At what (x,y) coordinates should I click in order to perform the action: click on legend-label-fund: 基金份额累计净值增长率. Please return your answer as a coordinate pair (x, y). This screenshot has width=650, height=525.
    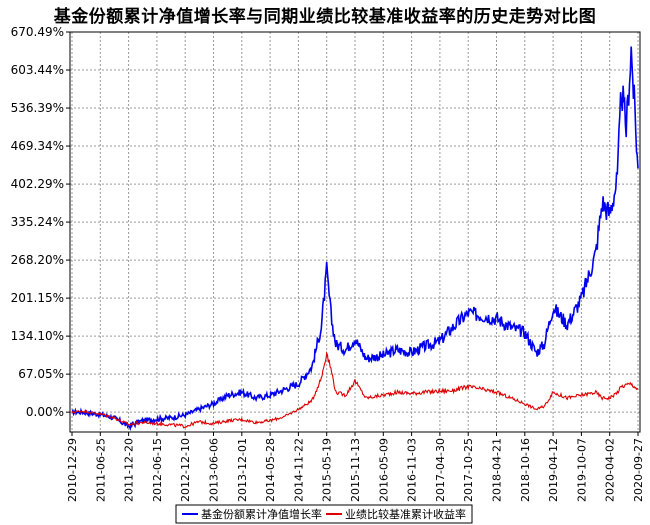
    Looking at the image, I should click on (261, 514).